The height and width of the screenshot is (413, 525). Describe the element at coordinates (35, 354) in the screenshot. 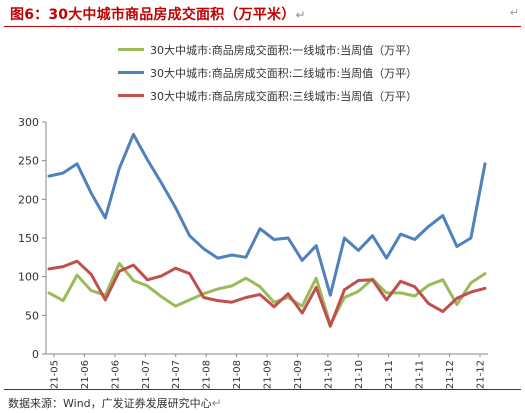

I see `y-tick-label: 0` at that location.